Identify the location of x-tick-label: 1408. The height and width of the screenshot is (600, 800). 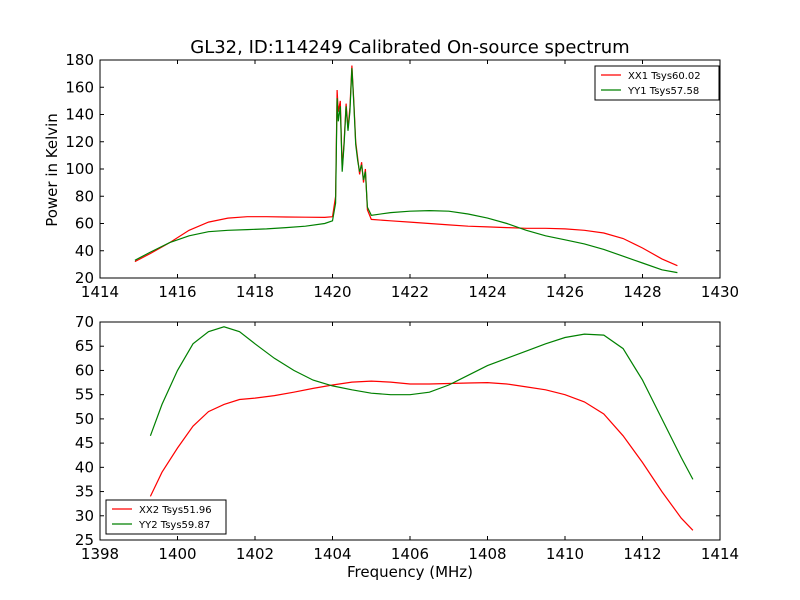
(487, 554).